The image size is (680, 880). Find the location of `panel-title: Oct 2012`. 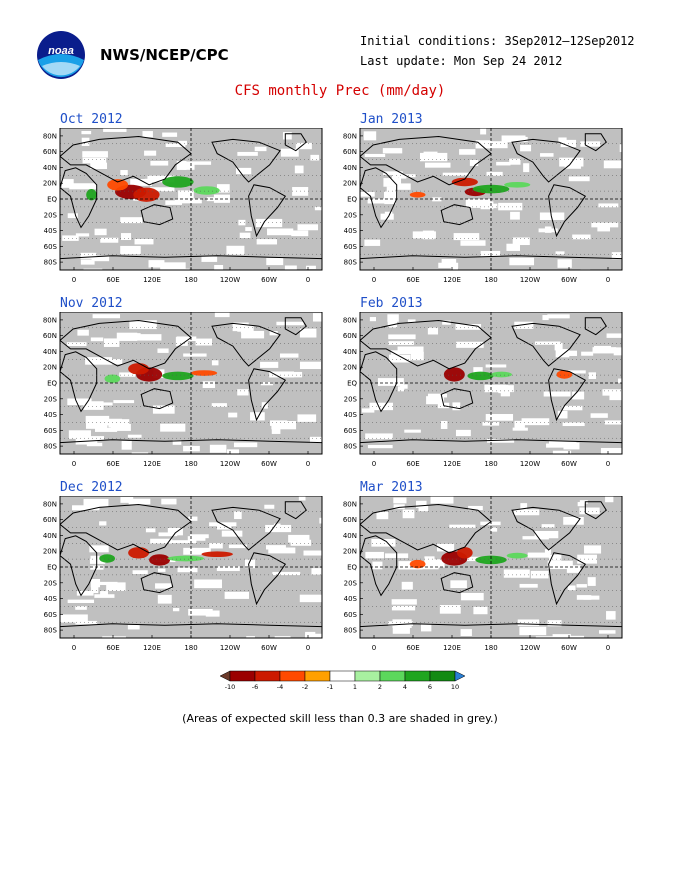

panel-title: Oct 2012 is located at coordinates (91, 119).